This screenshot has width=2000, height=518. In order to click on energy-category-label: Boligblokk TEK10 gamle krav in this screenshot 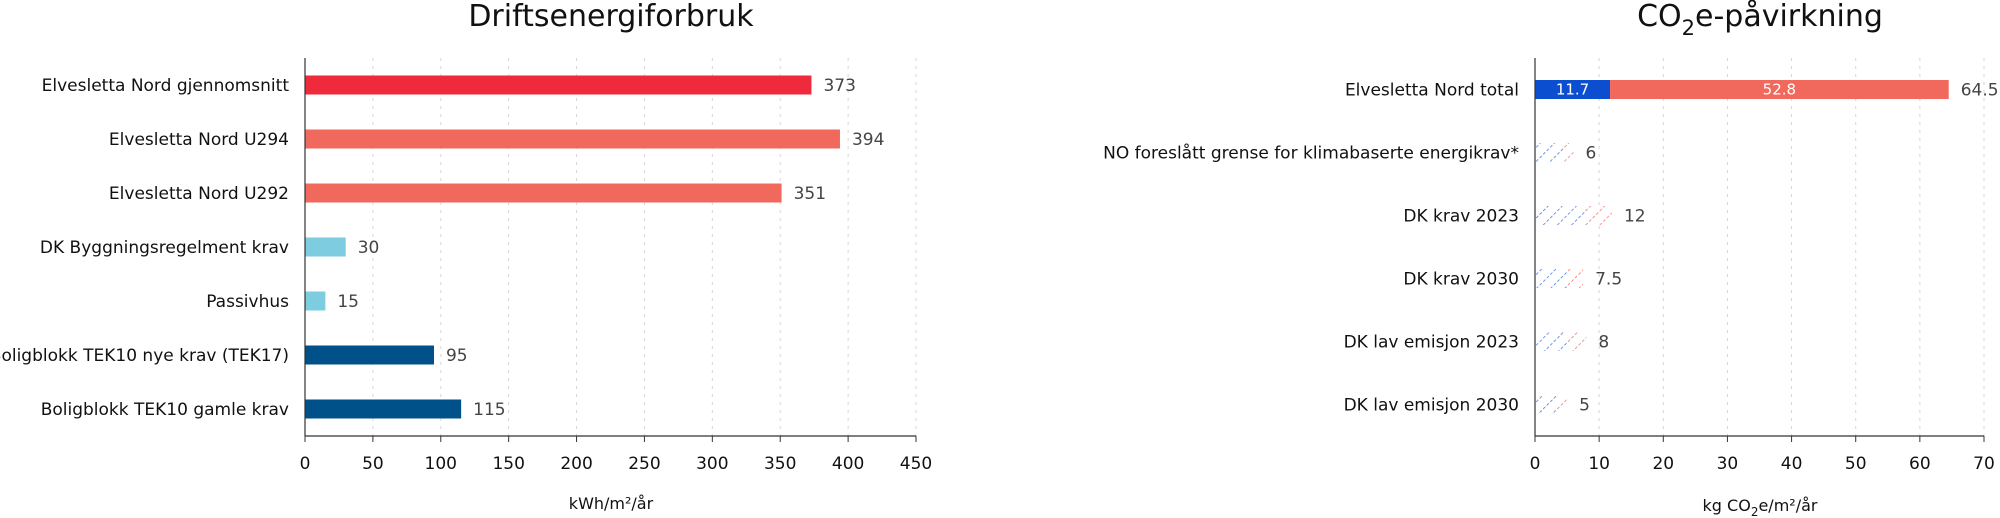, I will do `click(165, 410)`.